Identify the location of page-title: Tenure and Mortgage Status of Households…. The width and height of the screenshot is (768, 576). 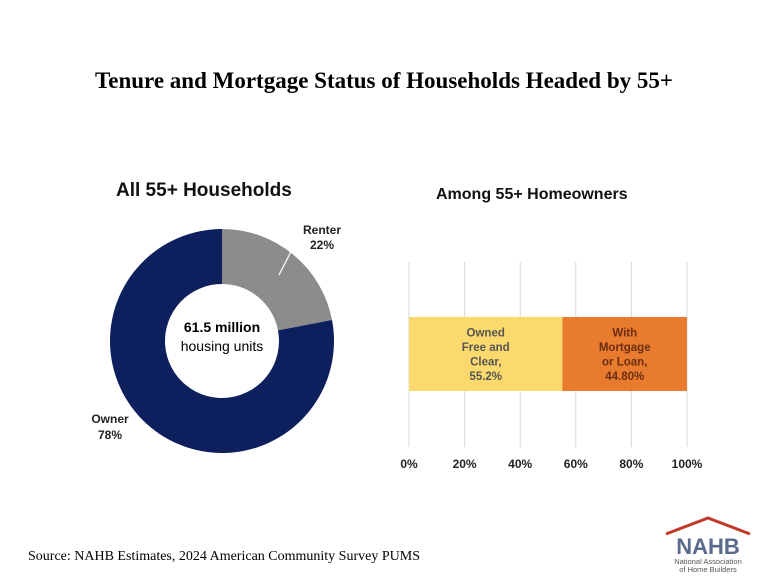
(384, 80).